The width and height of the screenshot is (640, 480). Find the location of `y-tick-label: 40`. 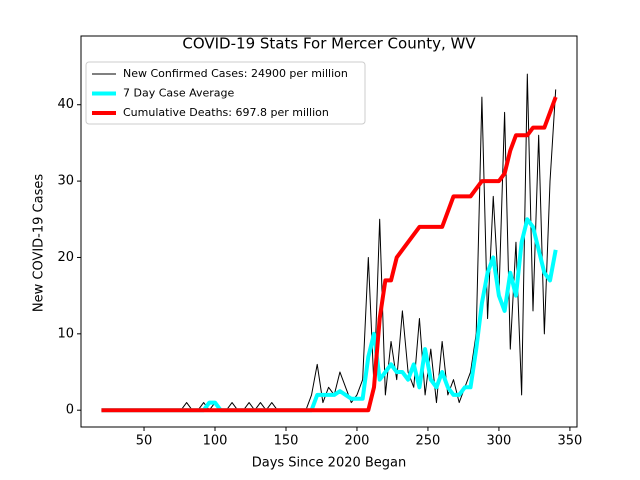

y-tick-label: 40 is located at coordinates (65, 104).